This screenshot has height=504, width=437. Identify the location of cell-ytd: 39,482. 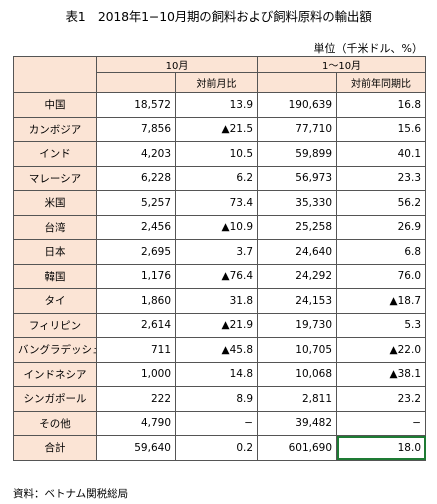
(297, 423).